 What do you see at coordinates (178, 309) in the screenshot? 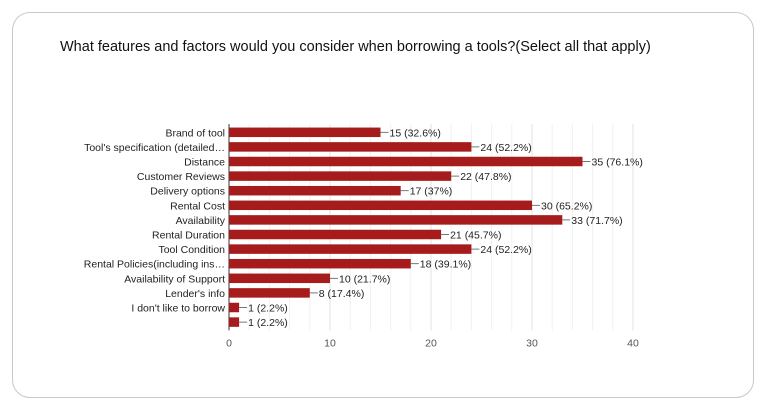
I see `category-label: I don't like to borrow` at bounding box center [178, 309].